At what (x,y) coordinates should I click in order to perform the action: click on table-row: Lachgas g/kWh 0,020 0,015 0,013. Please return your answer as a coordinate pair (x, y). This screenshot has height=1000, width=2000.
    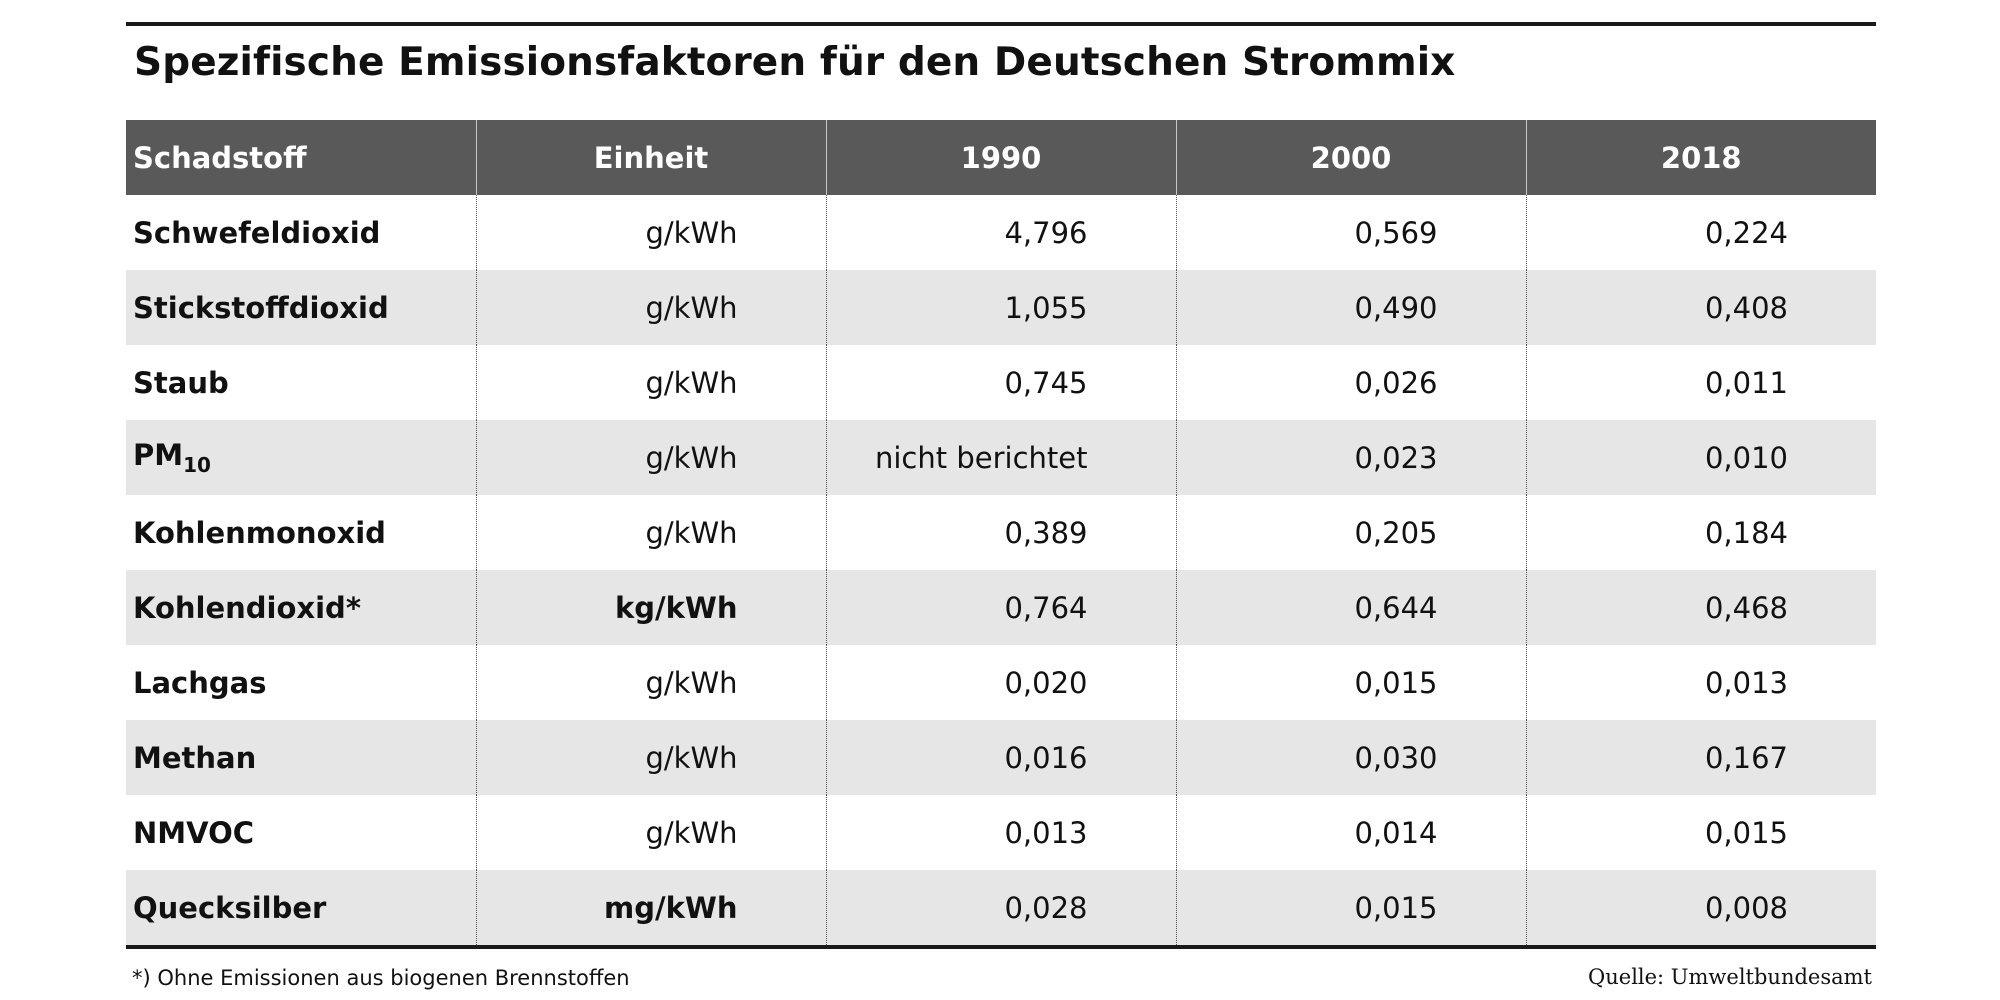
    Looking at the image, I should click on (1001, 682).